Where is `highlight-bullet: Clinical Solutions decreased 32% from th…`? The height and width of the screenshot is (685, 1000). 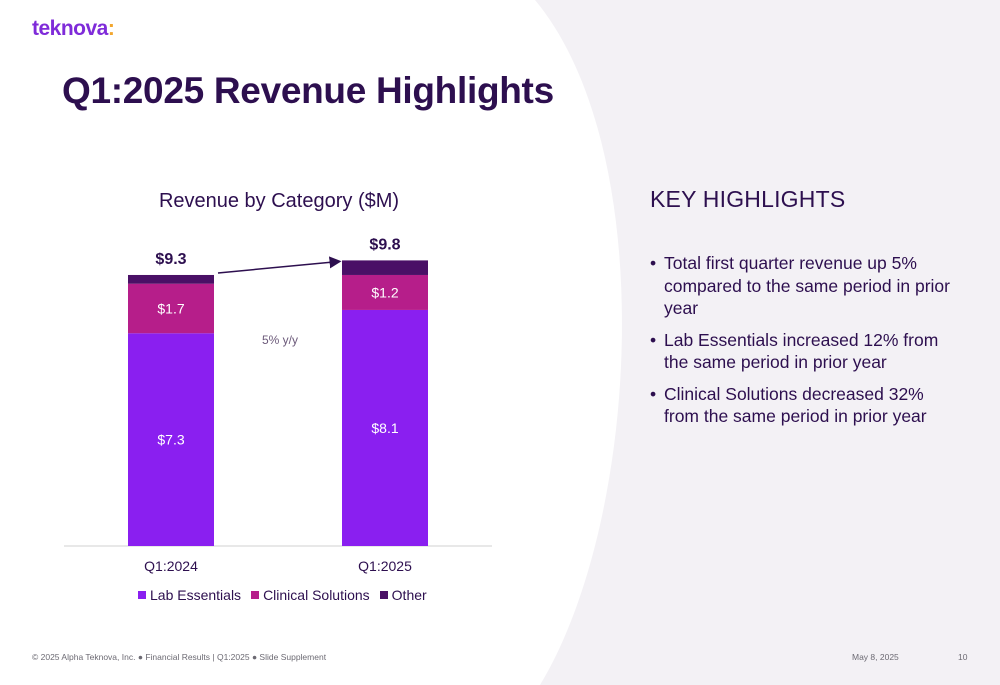 highlight-bullet: Clinical Solutions decreased 32% from th… is located at coordinates (800, 405).